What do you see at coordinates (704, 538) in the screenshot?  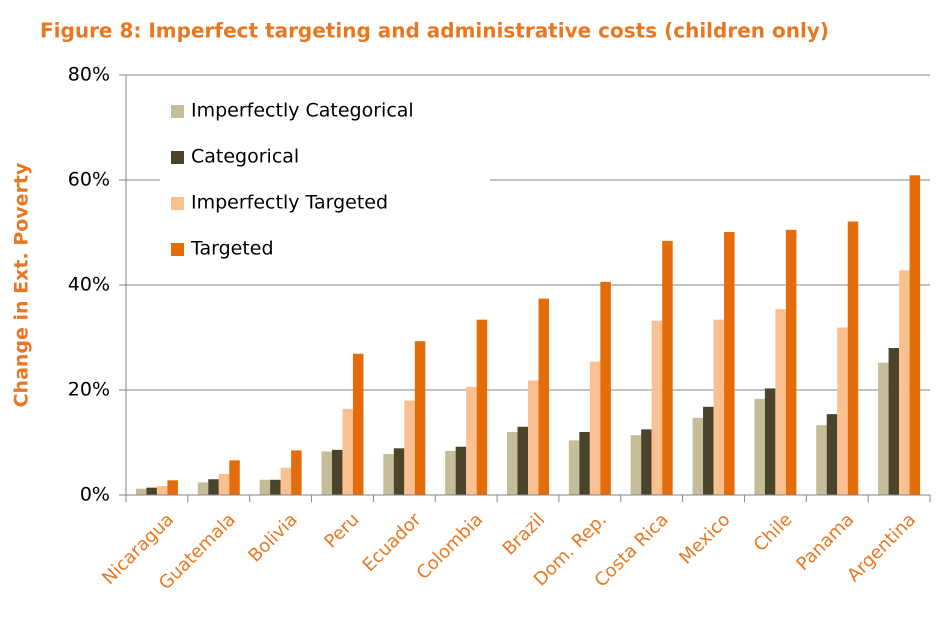 I see `x-tick-label: Mexico` at bounding box center [704, 538].